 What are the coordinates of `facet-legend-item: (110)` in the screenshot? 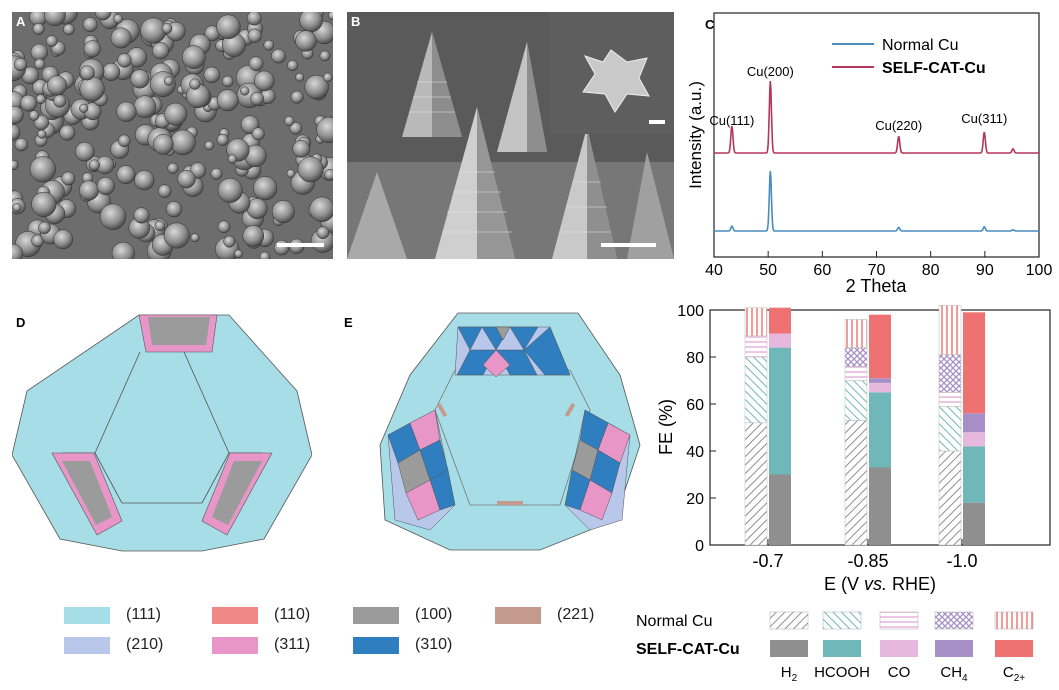 It's located at (261, 615).